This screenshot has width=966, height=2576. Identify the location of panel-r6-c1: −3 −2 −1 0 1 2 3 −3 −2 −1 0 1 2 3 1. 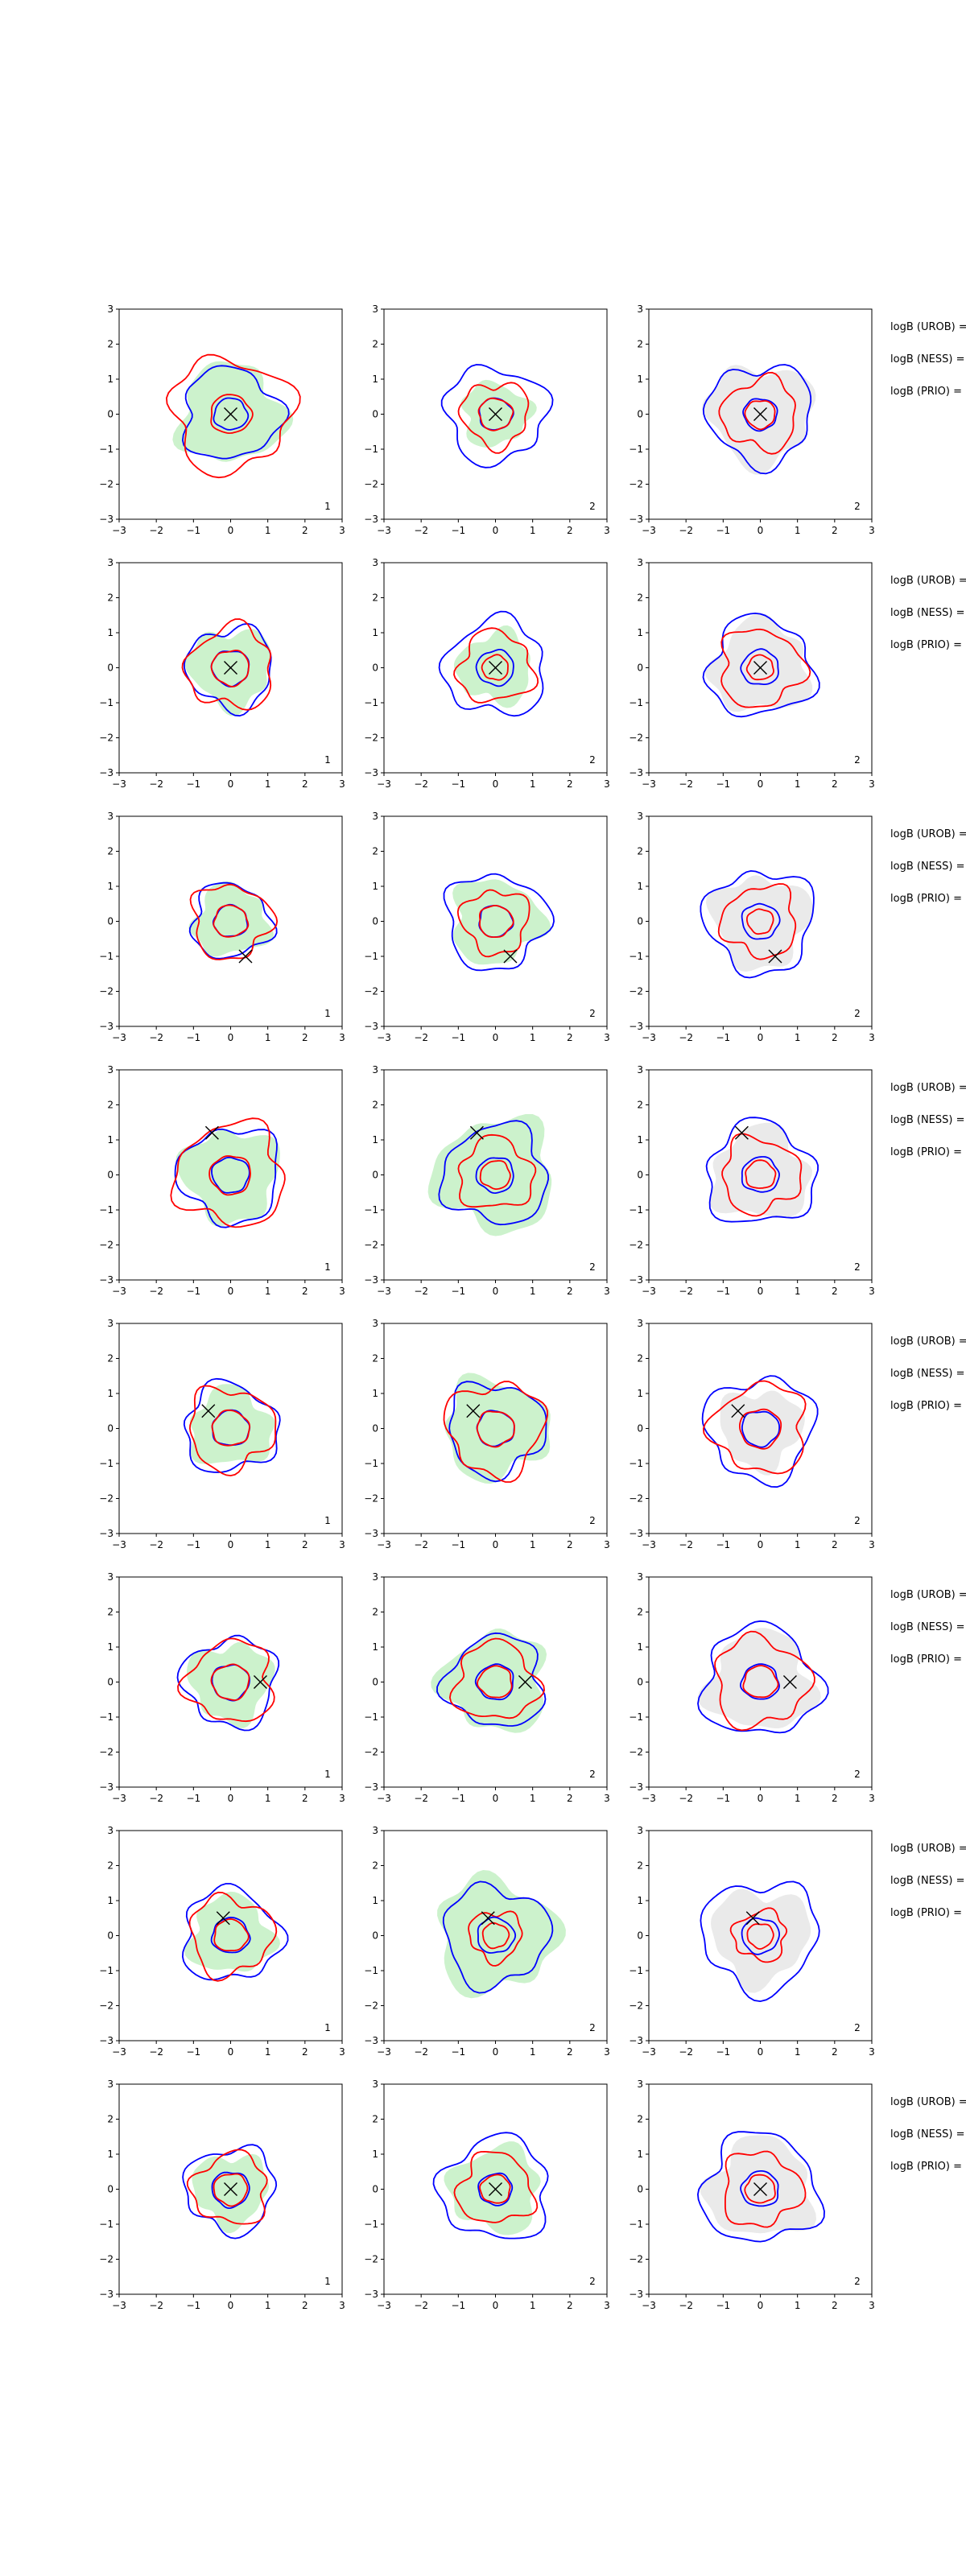
(222, 1688).